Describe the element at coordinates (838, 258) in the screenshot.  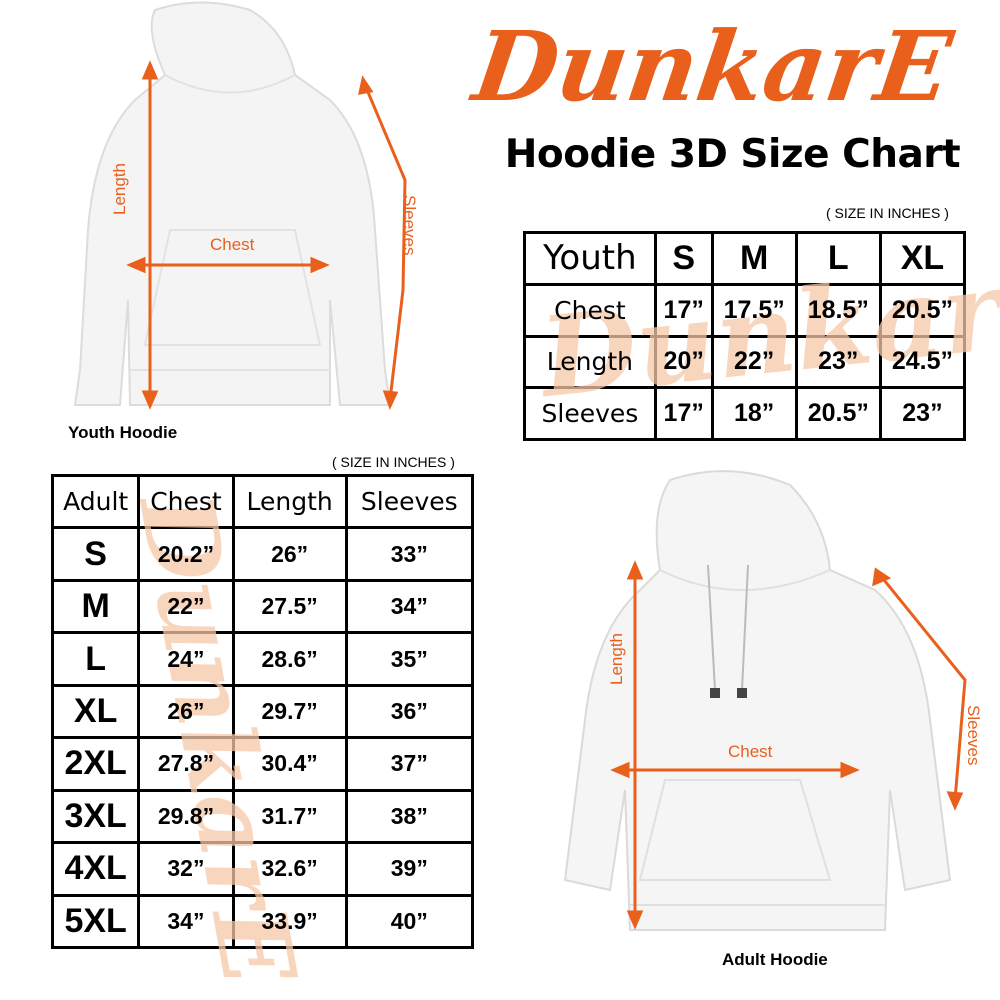
I see `column-header: L` at that location.